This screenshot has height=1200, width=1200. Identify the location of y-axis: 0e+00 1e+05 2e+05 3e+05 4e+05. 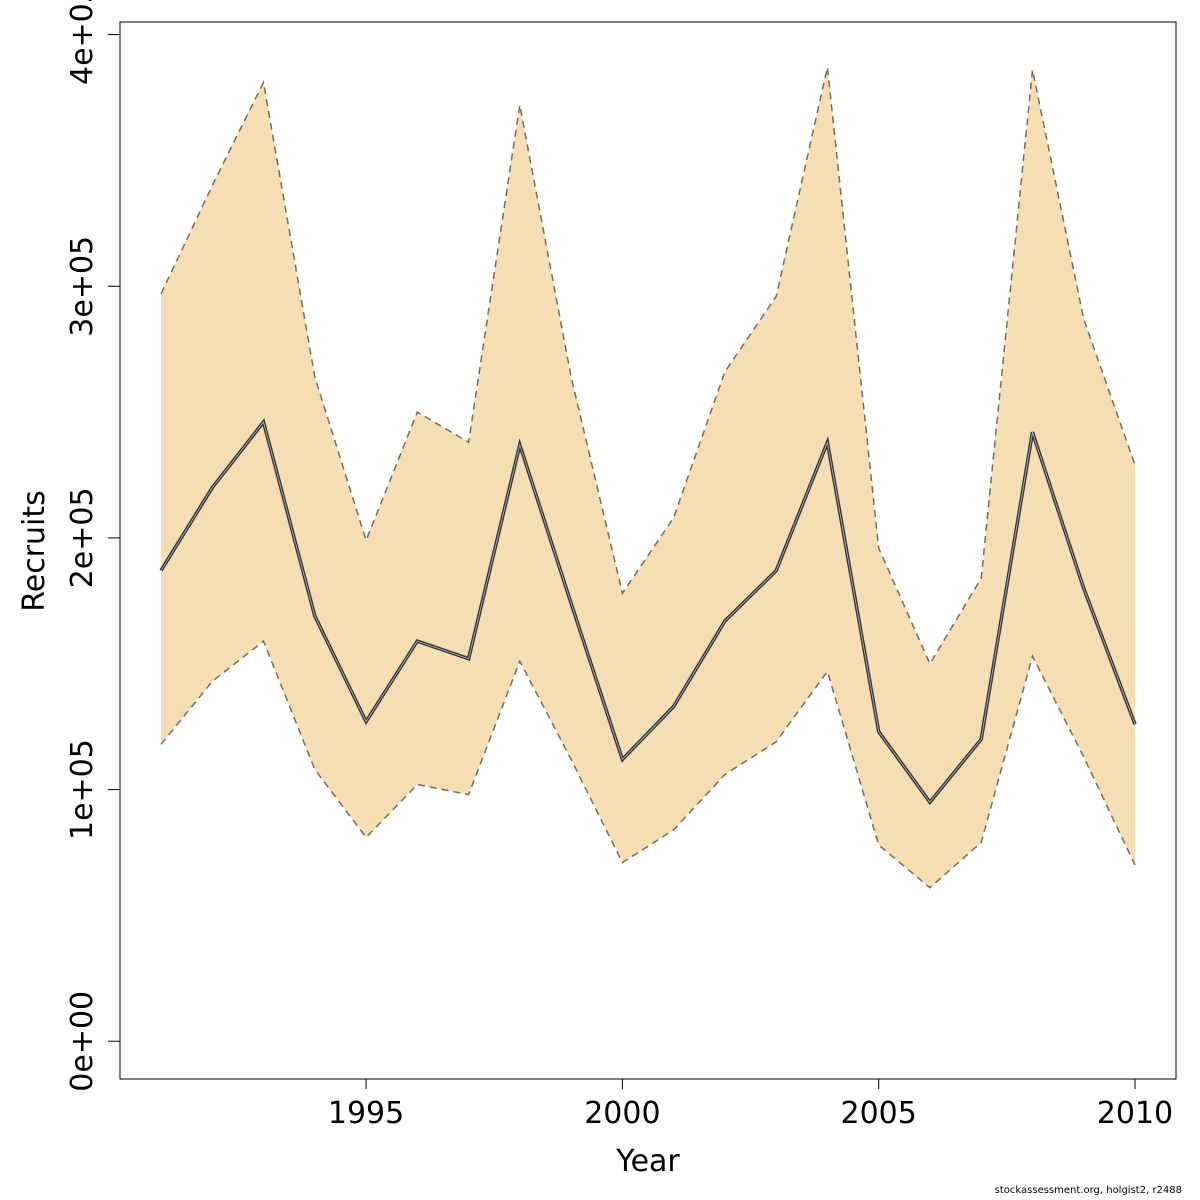
(92, 546).